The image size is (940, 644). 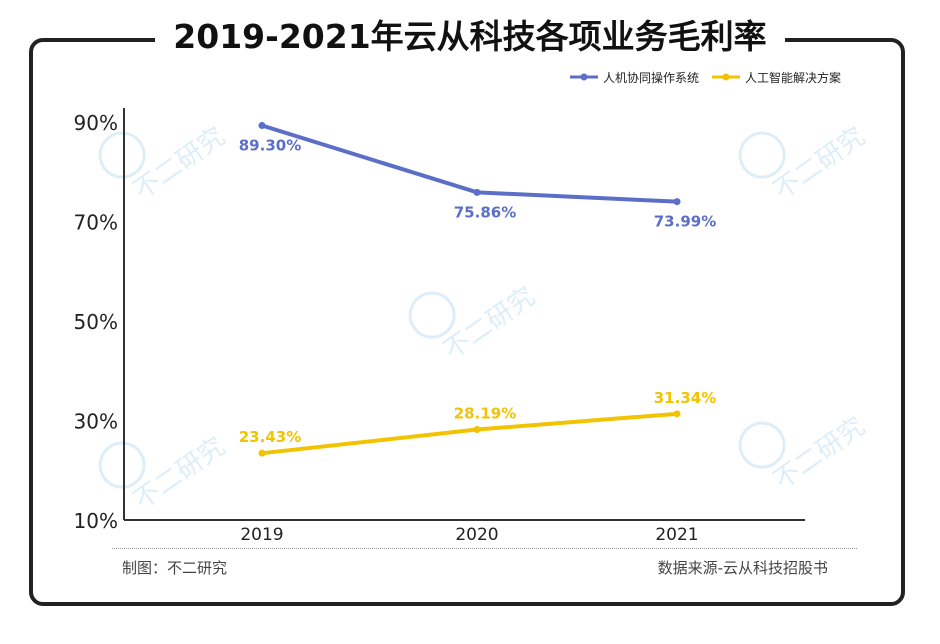 What do you see at coordinates (261, 535) in the screenshot?
I see `x-tick-label: 2019` at bounding box center [261, 535].